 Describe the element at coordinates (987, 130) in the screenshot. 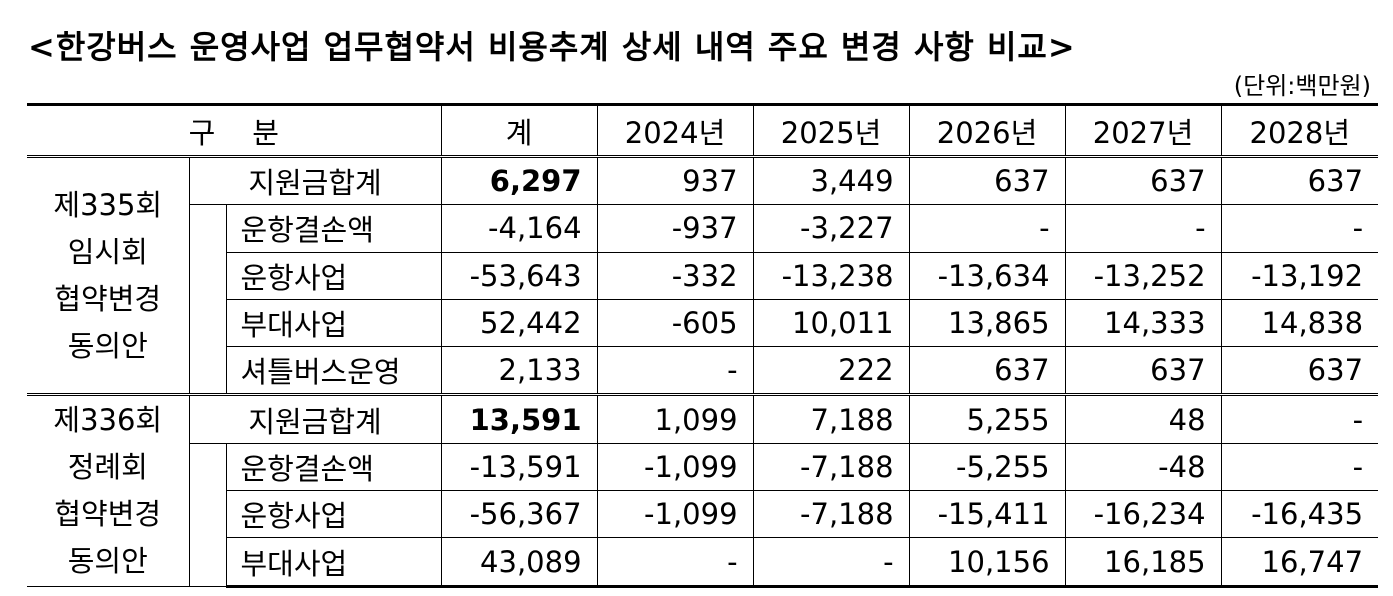

I see `header-year: 2026년` at that location.